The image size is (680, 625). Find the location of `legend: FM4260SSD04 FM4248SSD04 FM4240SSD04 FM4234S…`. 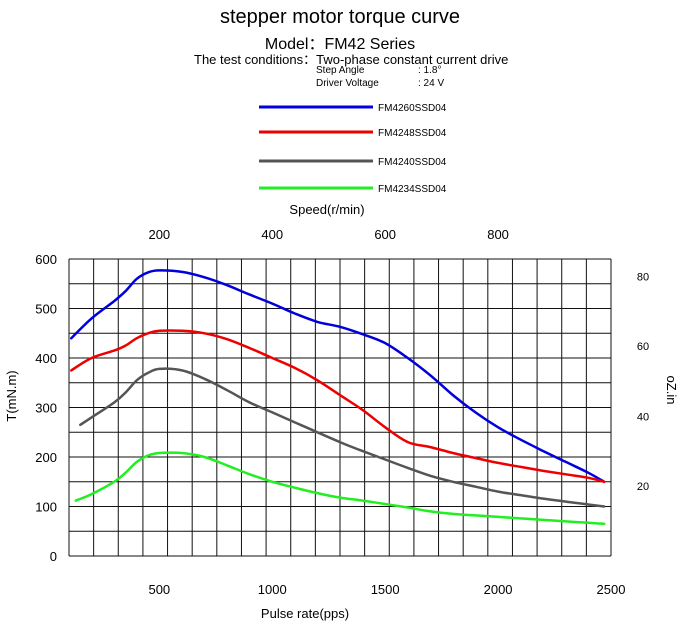

legend: FM4260SSD04 FM4248SSD04 FM4240SSD04 FM4234S… is located at coordinates (353, 149).